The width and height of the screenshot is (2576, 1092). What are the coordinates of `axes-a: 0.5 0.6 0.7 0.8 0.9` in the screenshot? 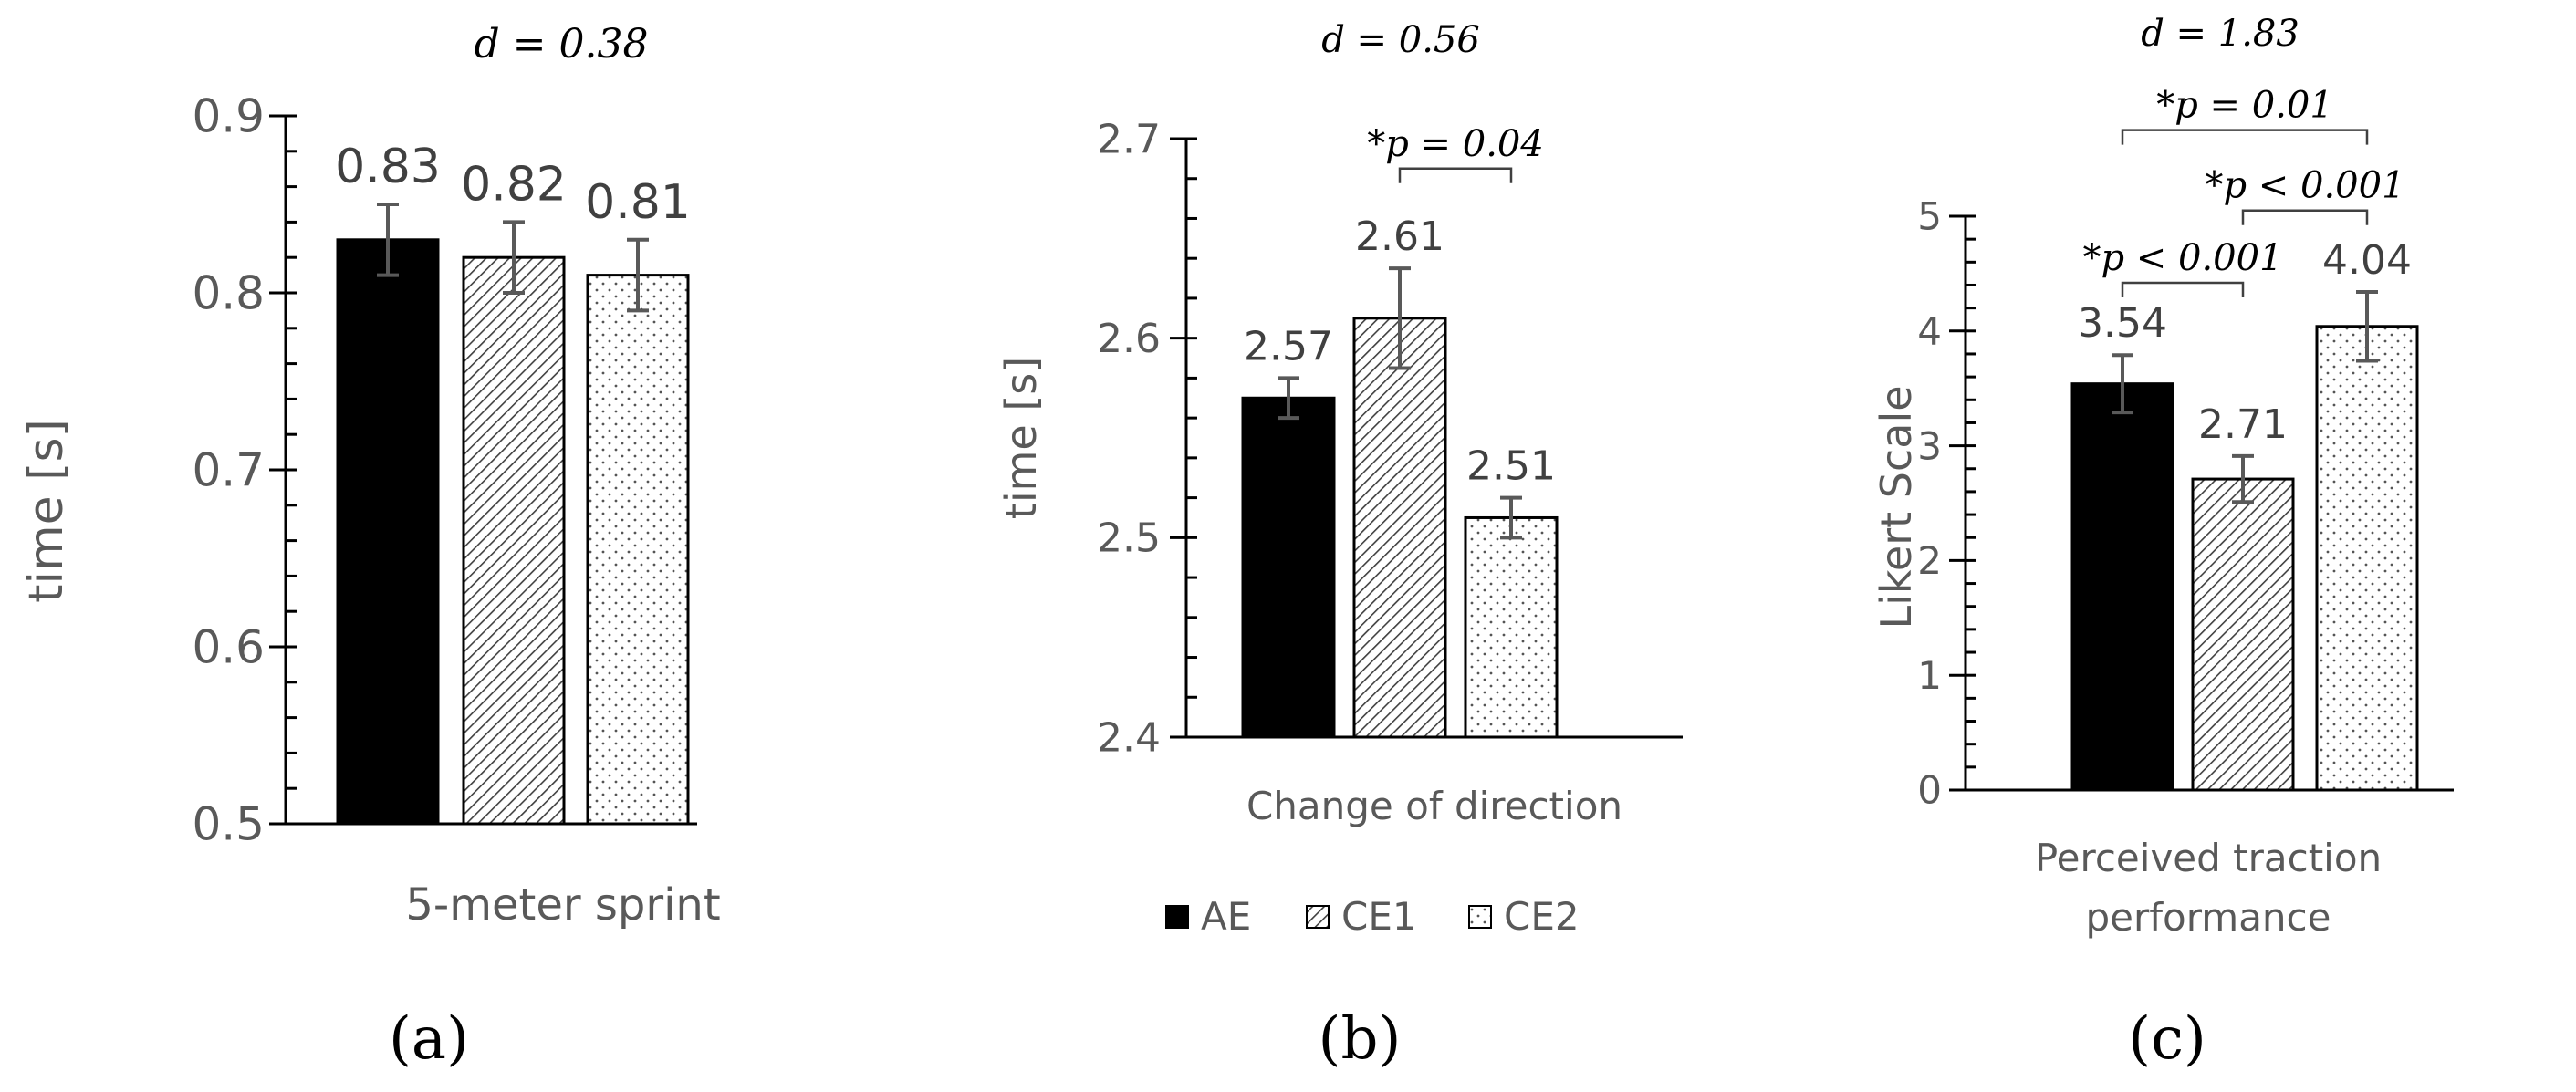 It's located at (444, 470).